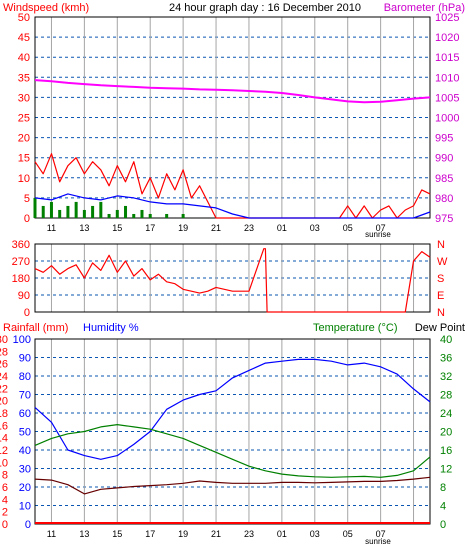  I want to click on temperature-x-tick-label: 19, so click(183, 534).